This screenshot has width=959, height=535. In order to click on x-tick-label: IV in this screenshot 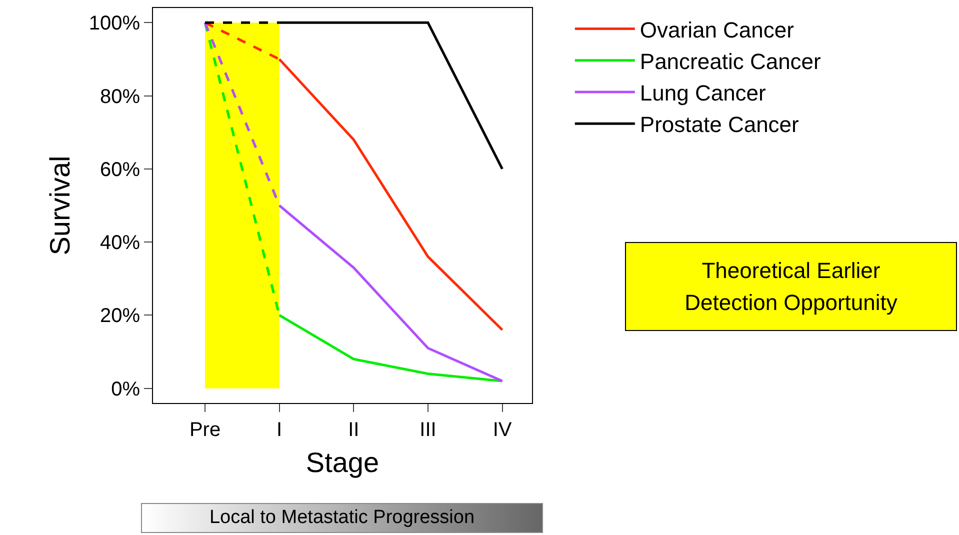, I will do `click(502, 430)`.